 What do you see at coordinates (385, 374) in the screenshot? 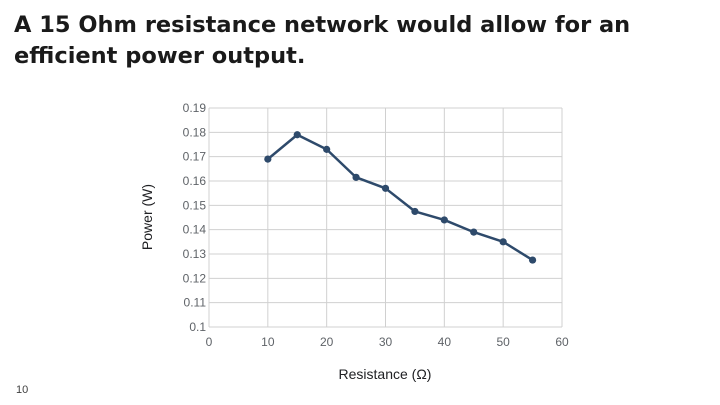
I see `x-axis-label: Resistance (Ω)` at bounding box center [385, 374].